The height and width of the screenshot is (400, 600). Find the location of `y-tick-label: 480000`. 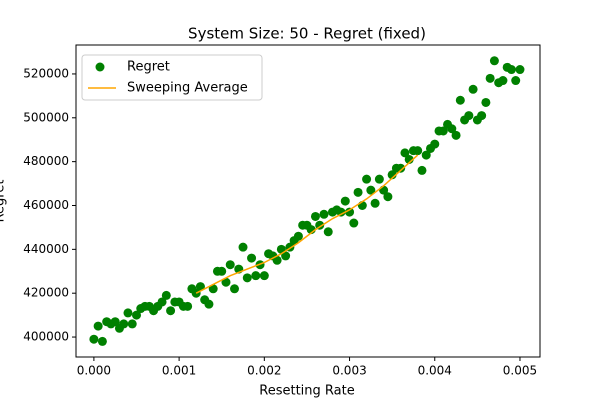

y-tick-label: 480000 is located at coordinates (46, 161).